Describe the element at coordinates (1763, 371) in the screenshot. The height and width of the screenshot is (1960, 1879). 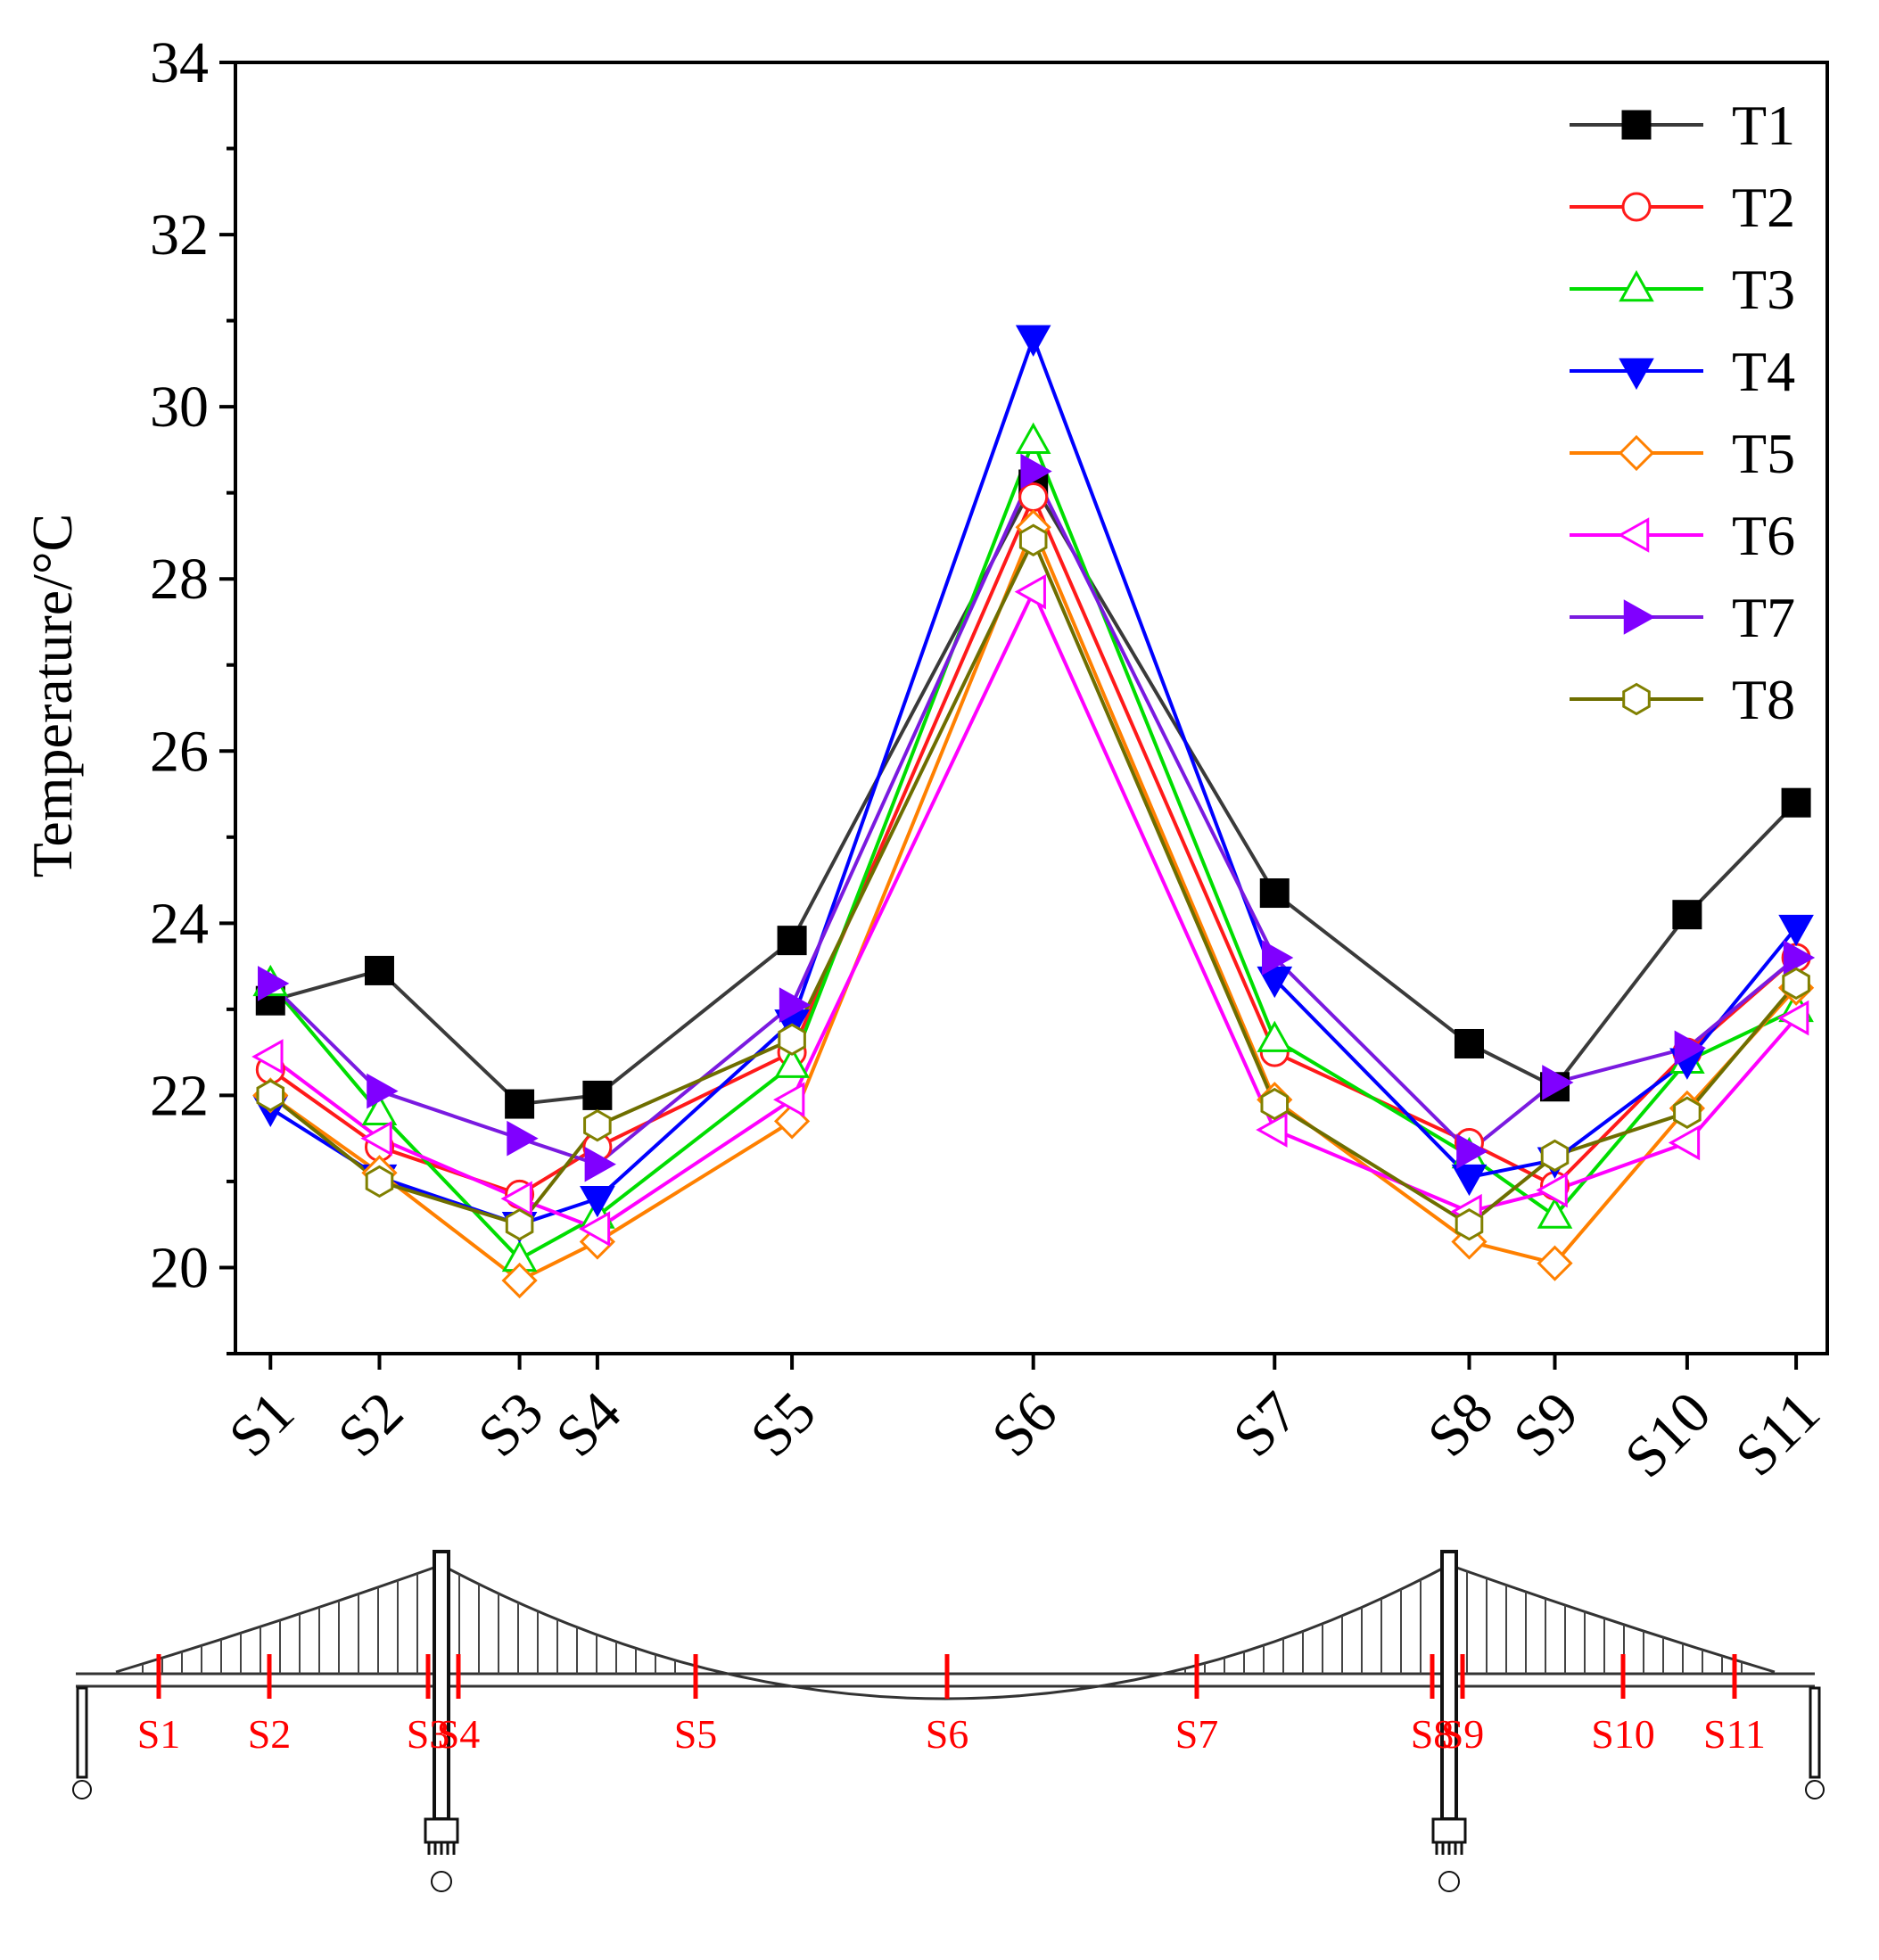
I see `legend-label: T4` at that location.